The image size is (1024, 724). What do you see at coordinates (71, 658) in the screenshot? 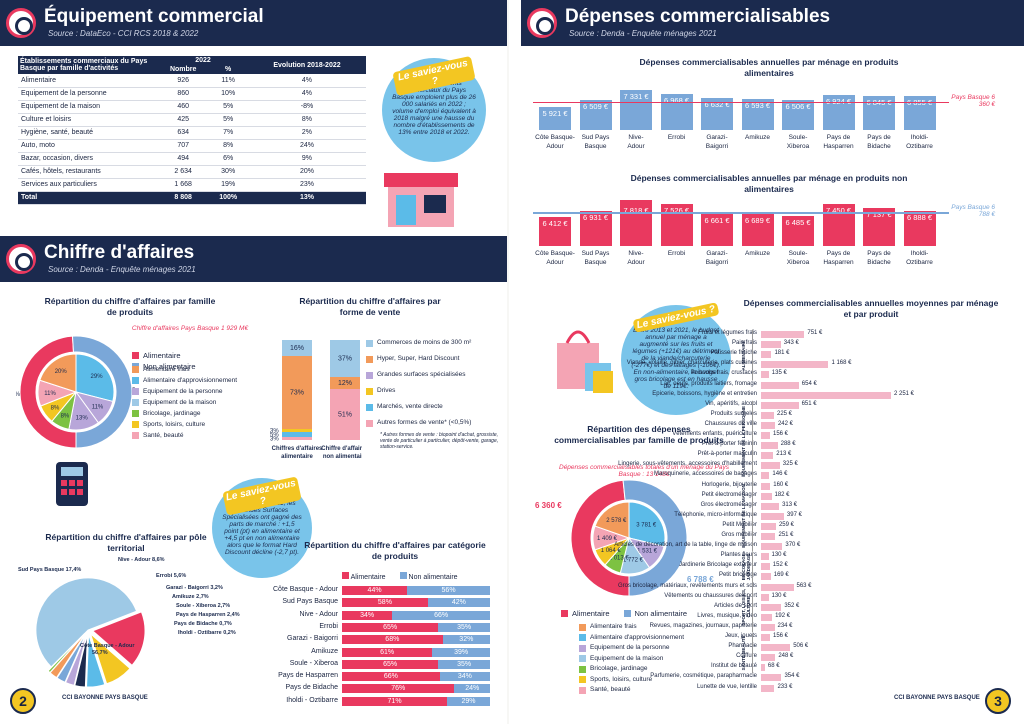
I see `pie-slice` at bounding box center [71, 658].